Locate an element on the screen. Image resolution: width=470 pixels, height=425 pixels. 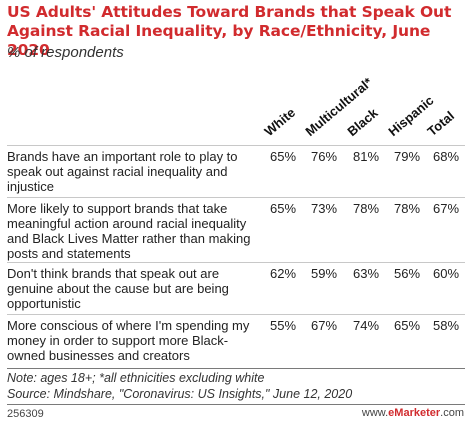
header-divider is located at coordinates (236, 145).